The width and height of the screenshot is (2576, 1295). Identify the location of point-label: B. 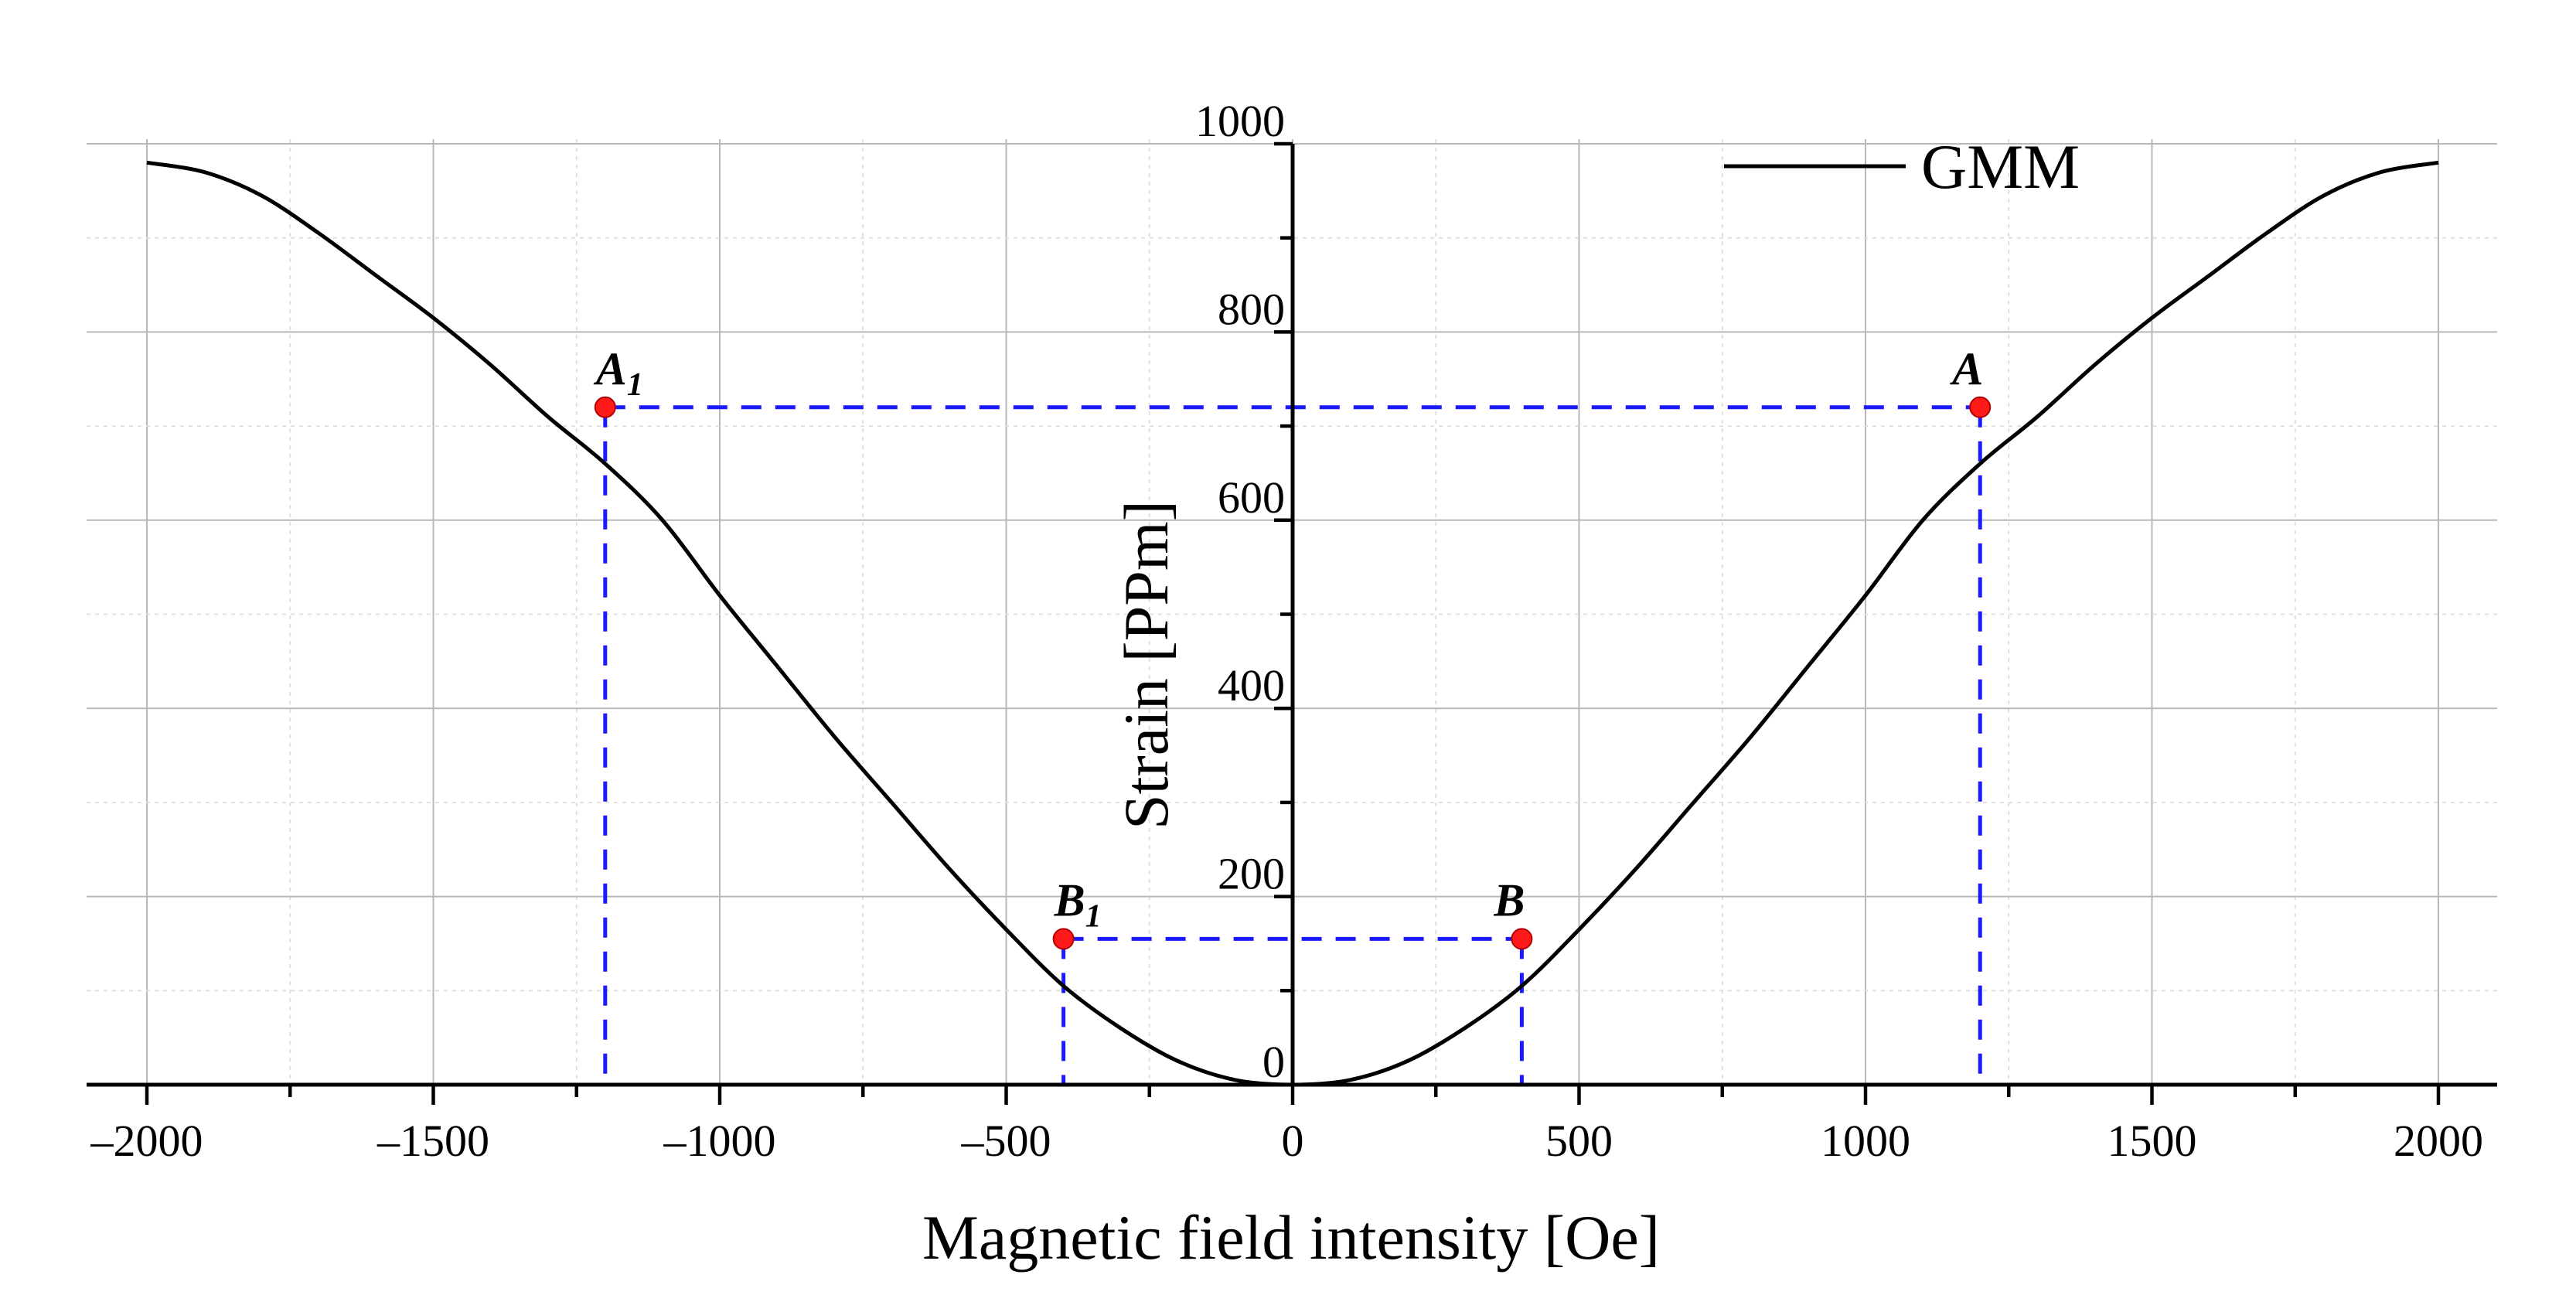
(1509, 900).